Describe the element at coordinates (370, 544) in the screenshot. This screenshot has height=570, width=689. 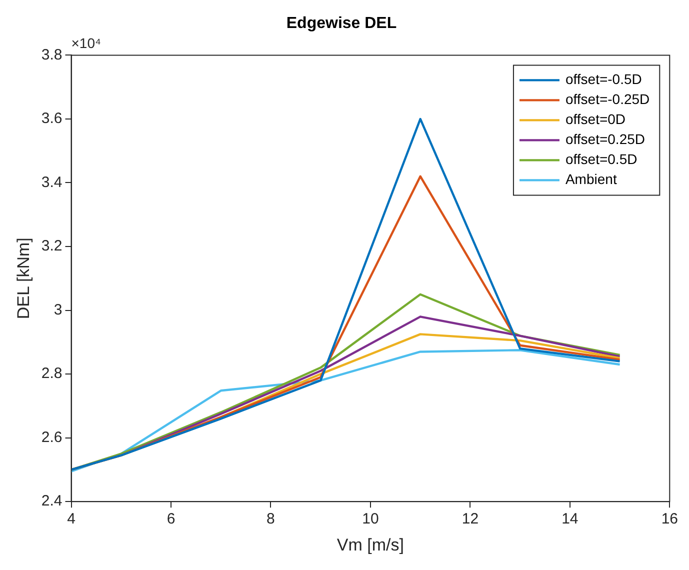
I see `x-axis-title: Vm [m/s]` at that location.